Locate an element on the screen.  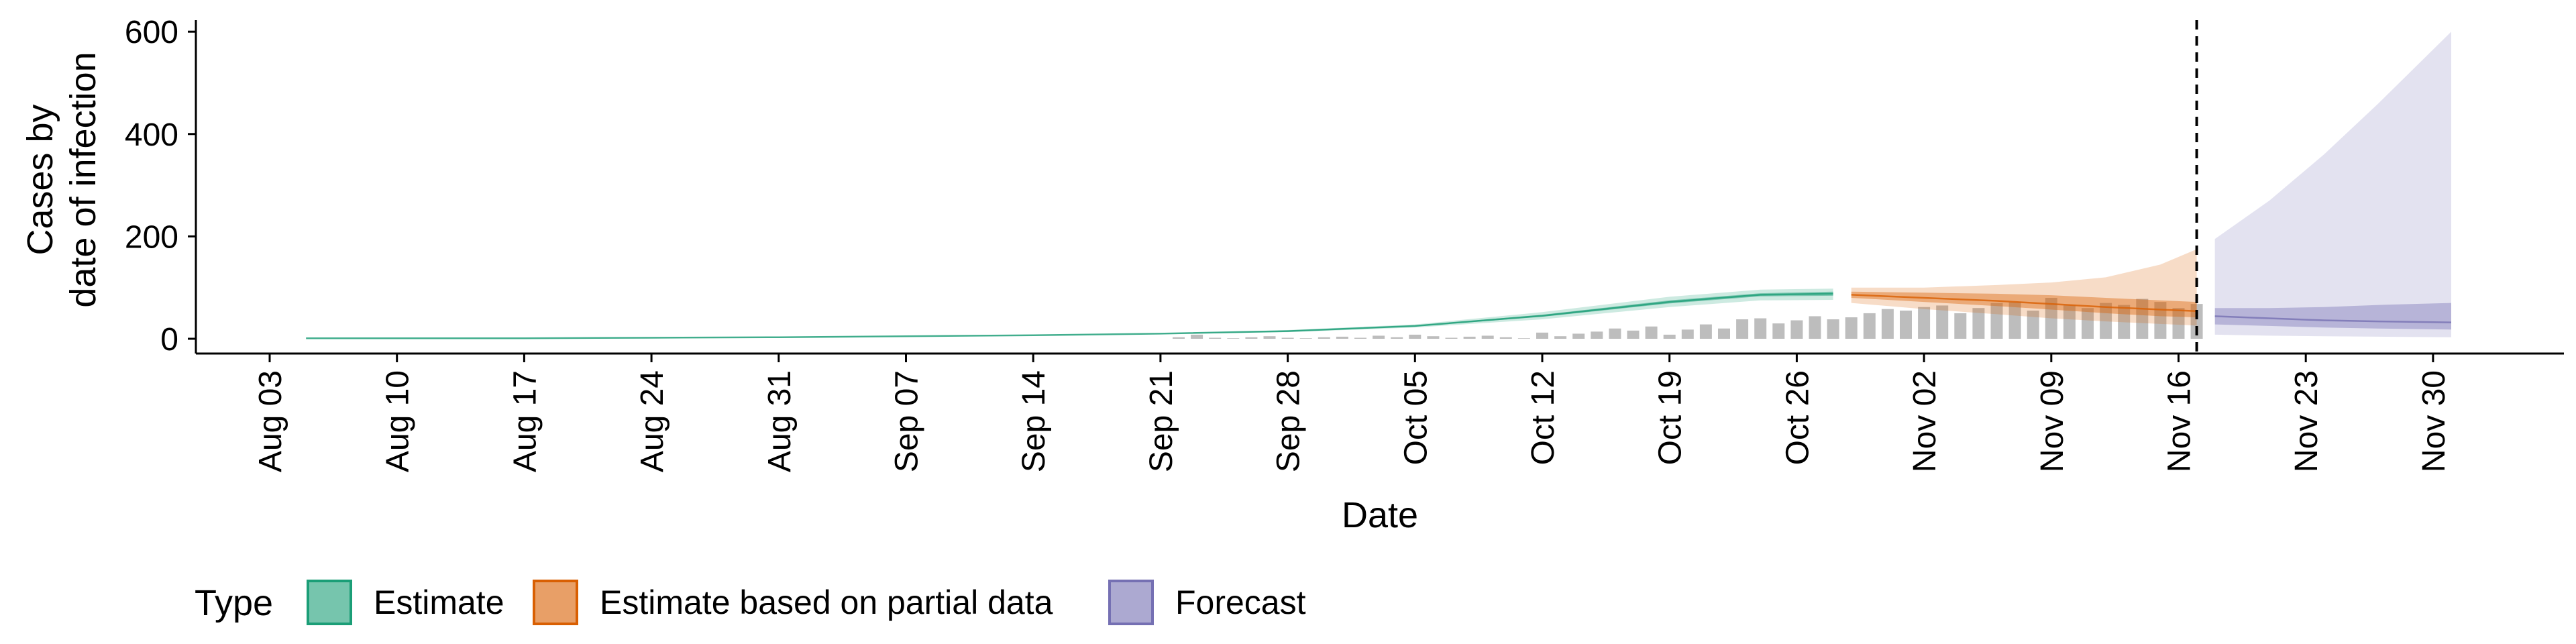
x-tick-label: Sep 14 is located at coordinates (1034, 421).